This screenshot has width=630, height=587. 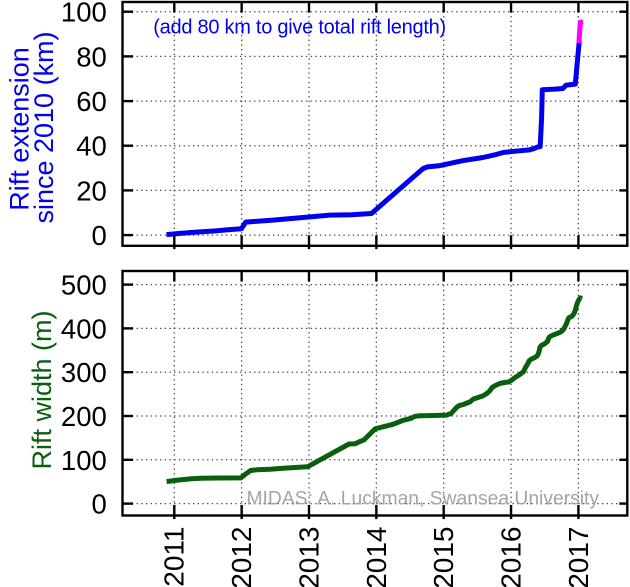 What do you see at coordinates (174, 557) in the screenshot?
I see `svg-text: 2011` at bounding box center [174, 557].